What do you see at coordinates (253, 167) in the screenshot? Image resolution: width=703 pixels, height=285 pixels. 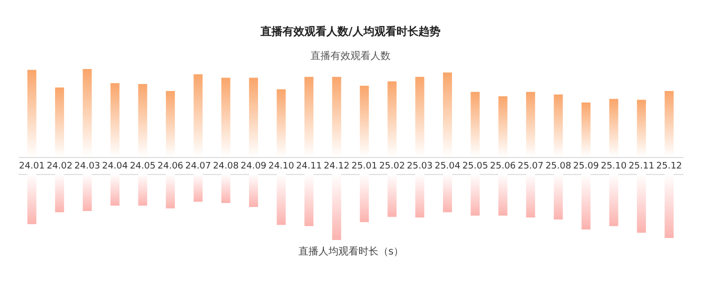 I see `x-tick-label: 24.09` at bounding box center [253, 167].